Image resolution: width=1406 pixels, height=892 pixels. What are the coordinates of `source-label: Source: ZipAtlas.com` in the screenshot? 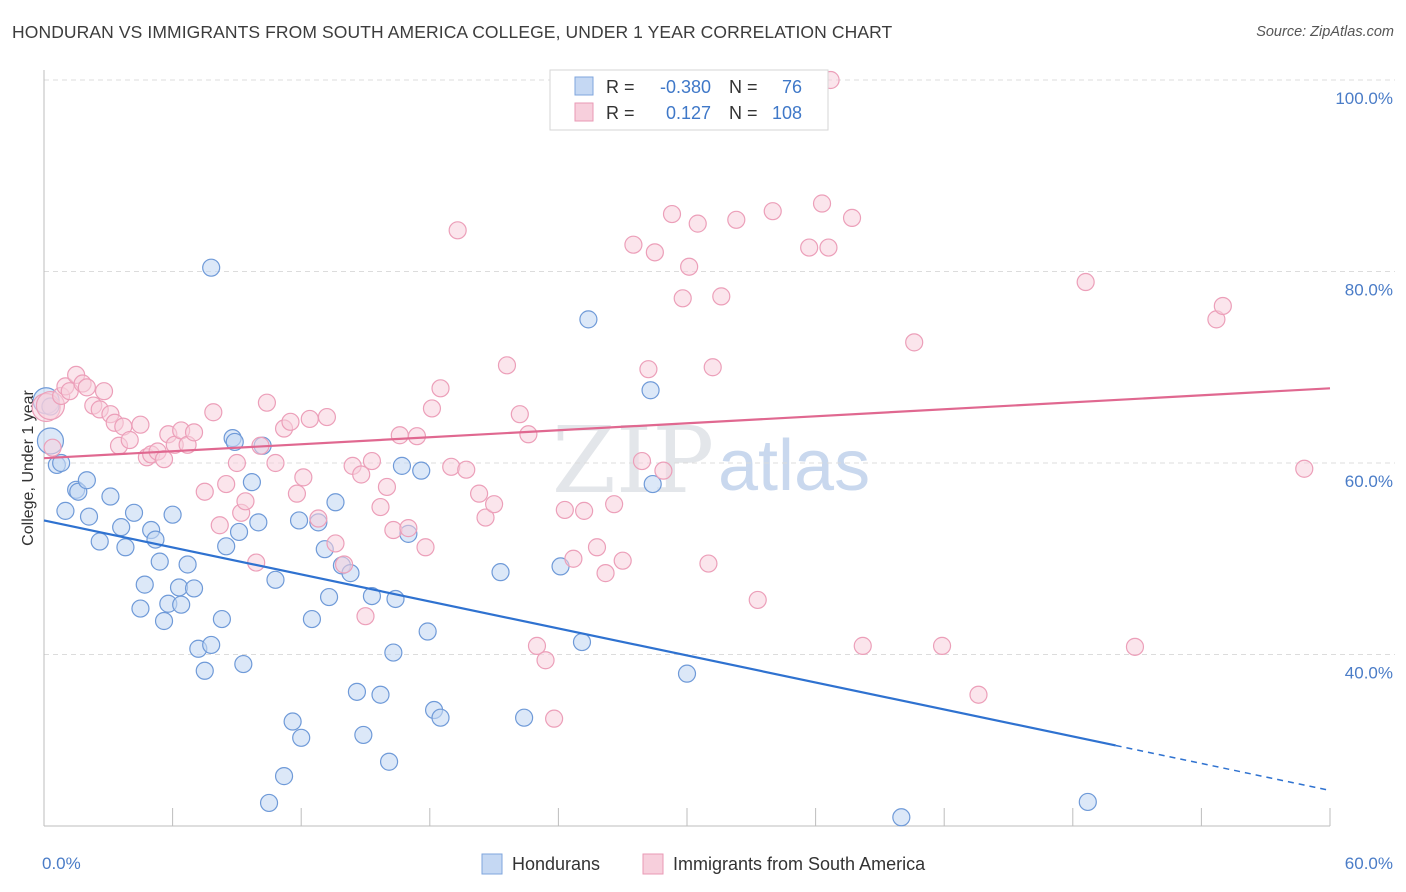 It's located at (1325, 32).